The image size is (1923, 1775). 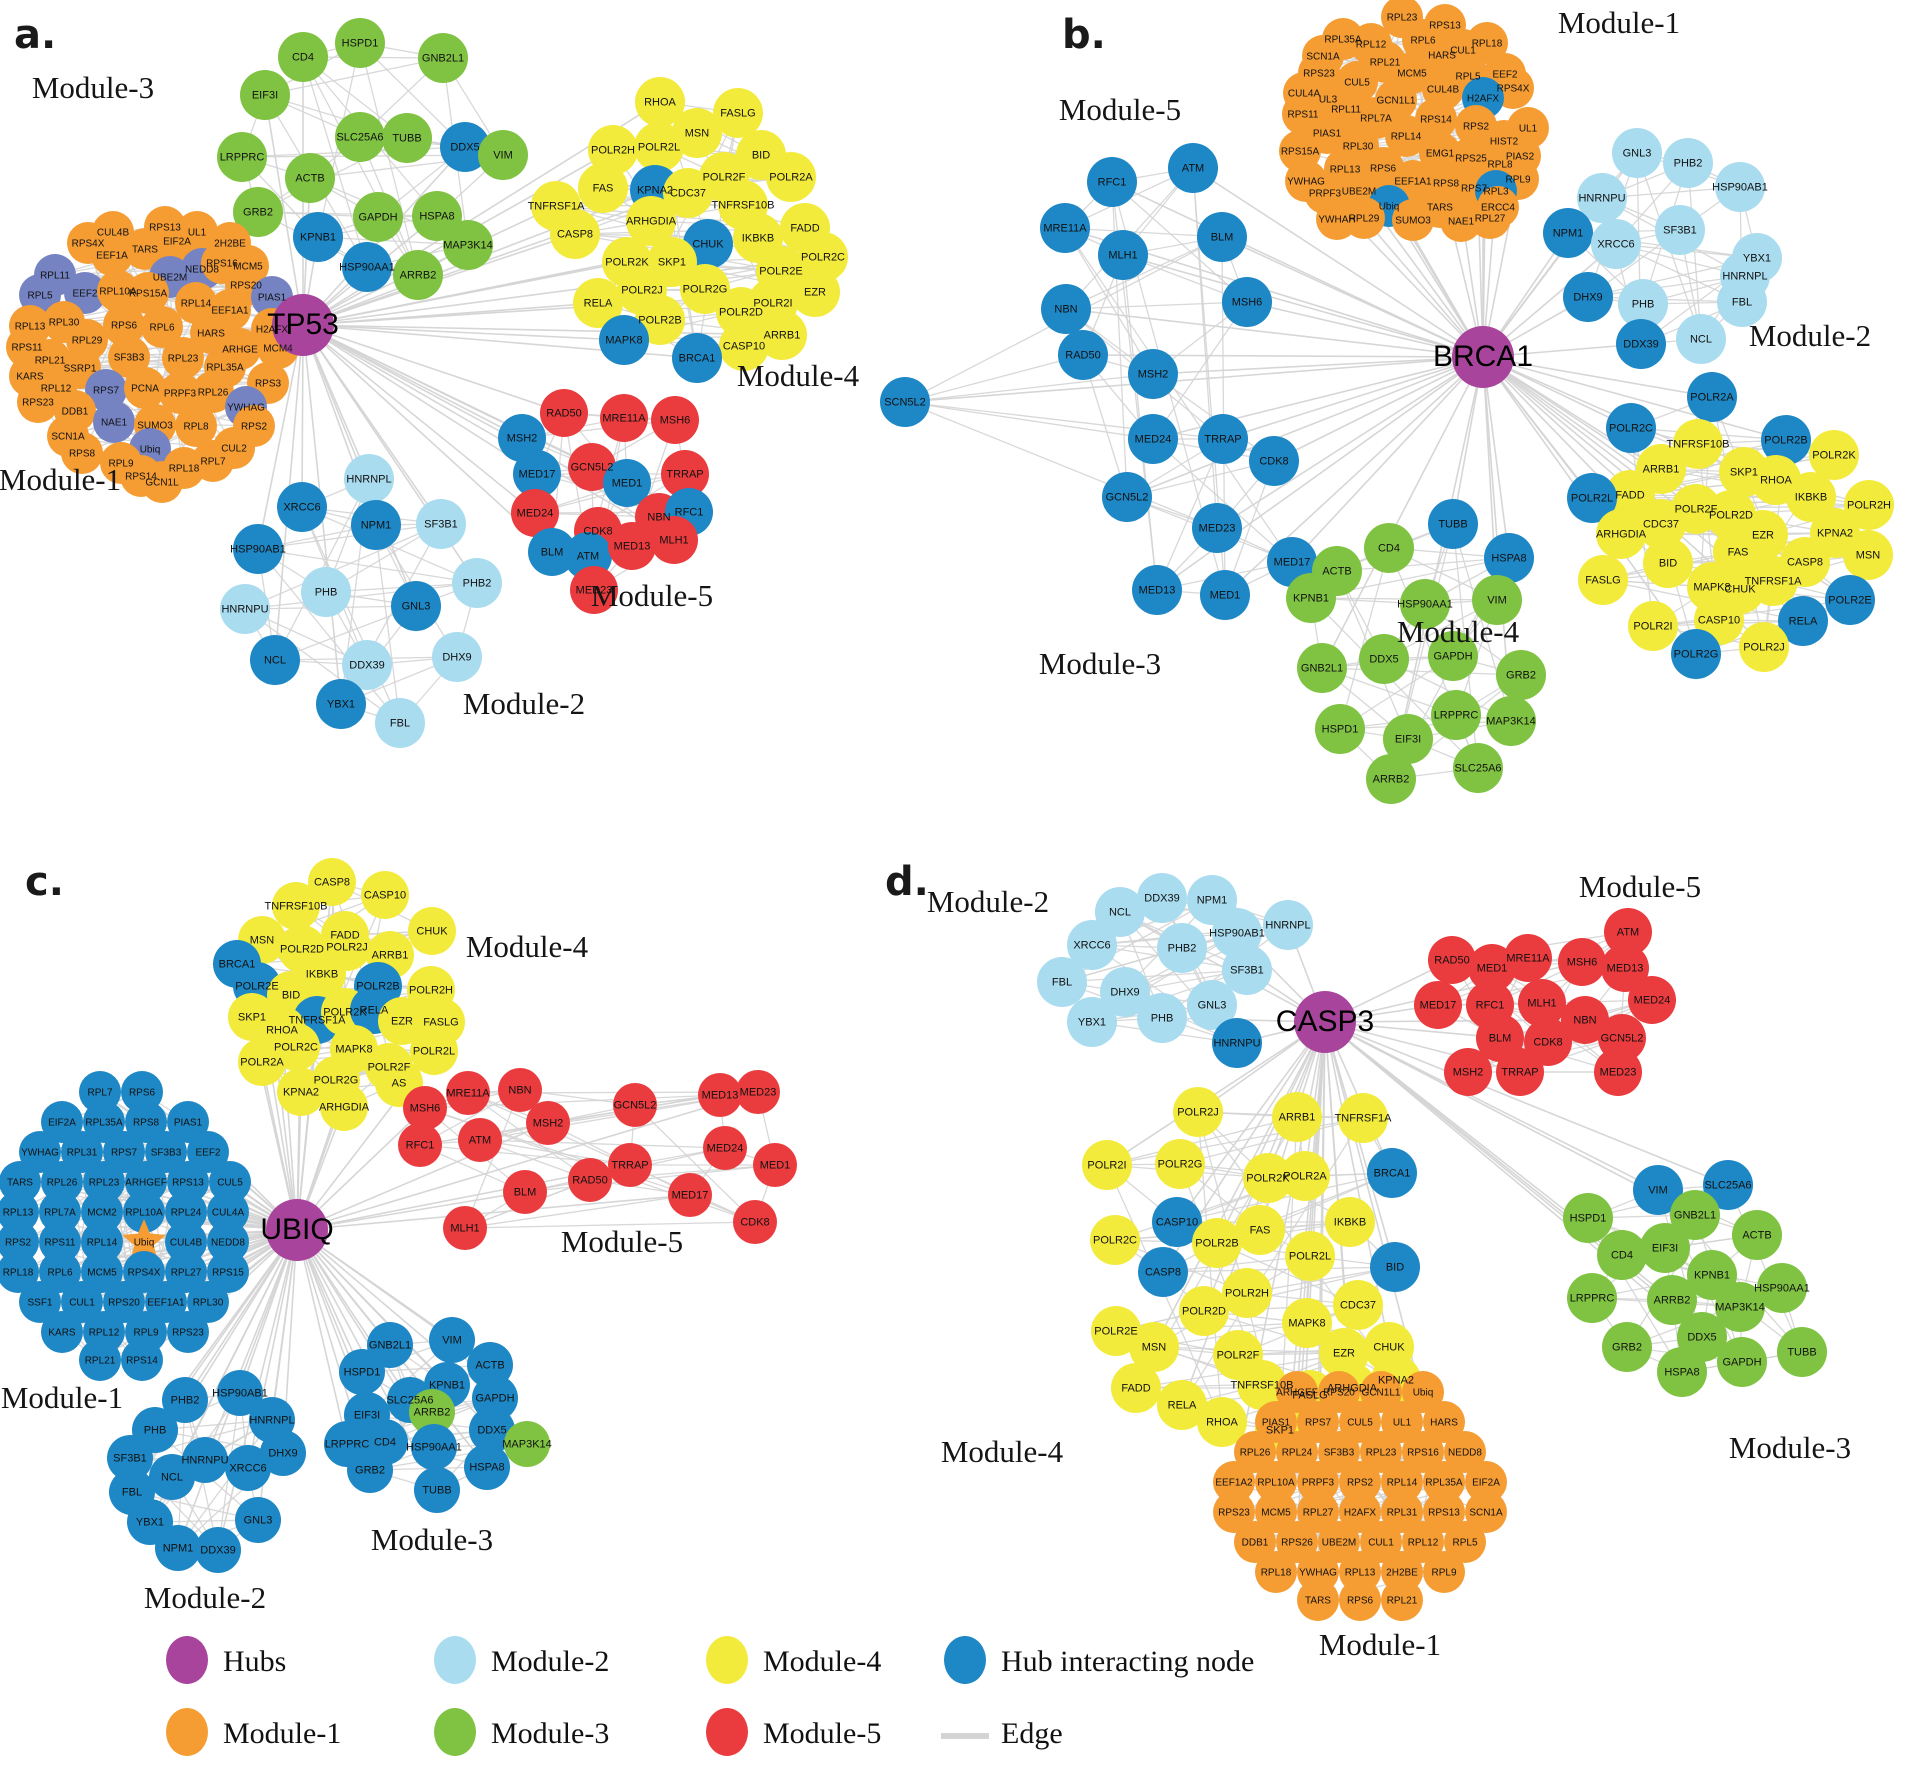 I want to click on node-CASP10, so click(x=744, y=346).